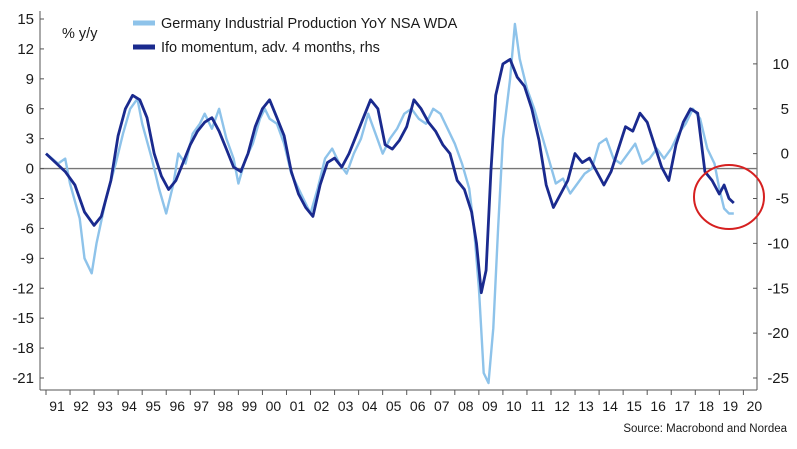 This screenshot has height=449, width=797. I want to click on left-tick-label: -3, so click(27, 199).